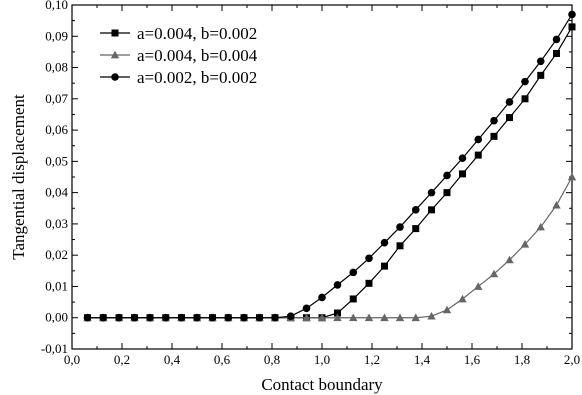 The width and height of the screenshot is (582, 395). What do you see at coordinates (56, 160) in the screenshot?
I see `y-tick-label: 0,05` at bounding box center [56, 160].